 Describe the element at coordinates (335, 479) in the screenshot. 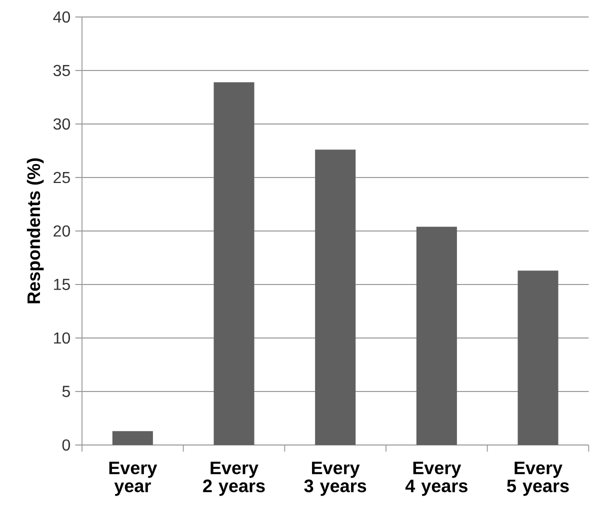

I see `x-tick-label: Every 3 years` at that location.